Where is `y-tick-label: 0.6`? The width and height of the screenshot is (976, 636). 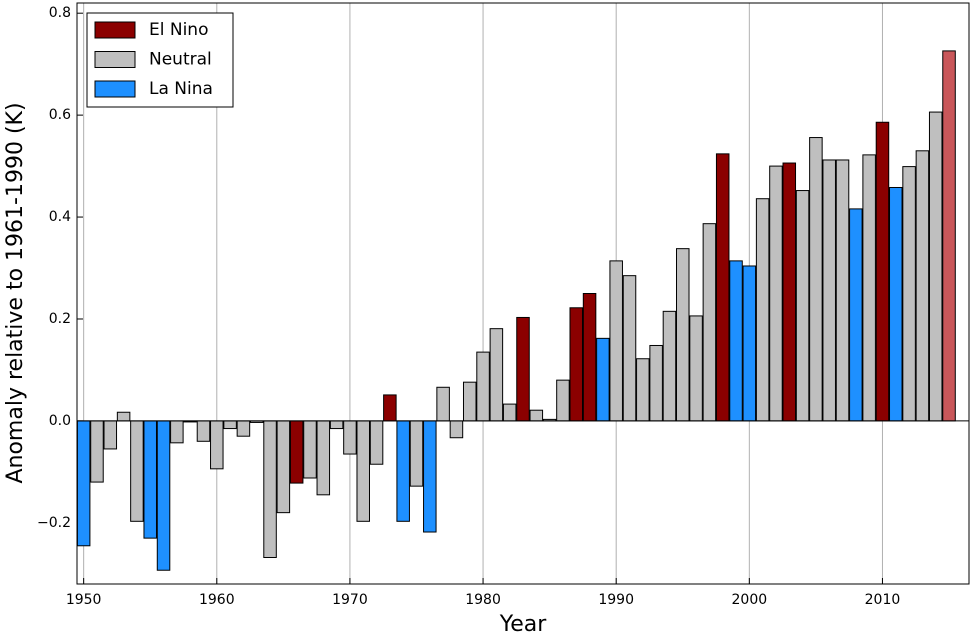
y-tick-label: 0.6 is located at coordinates (60, 115).